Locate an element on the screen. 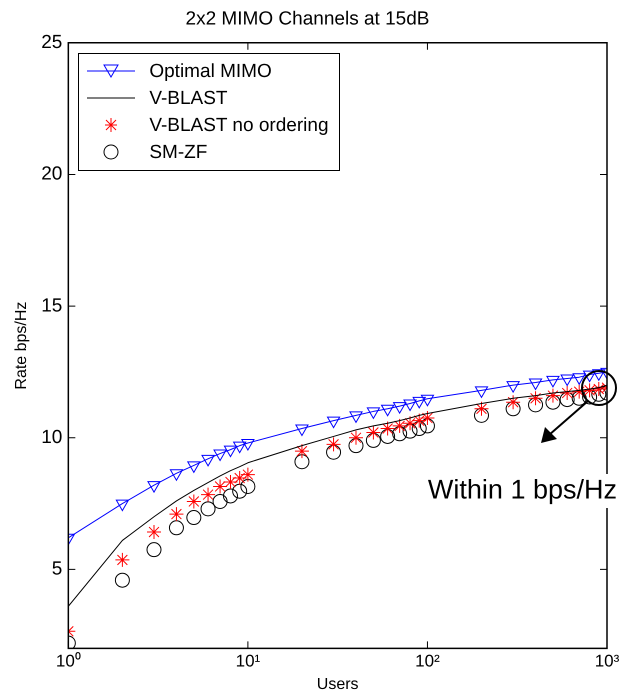  legend-label: Optimal MIMO is located at coordinates (210, 72).